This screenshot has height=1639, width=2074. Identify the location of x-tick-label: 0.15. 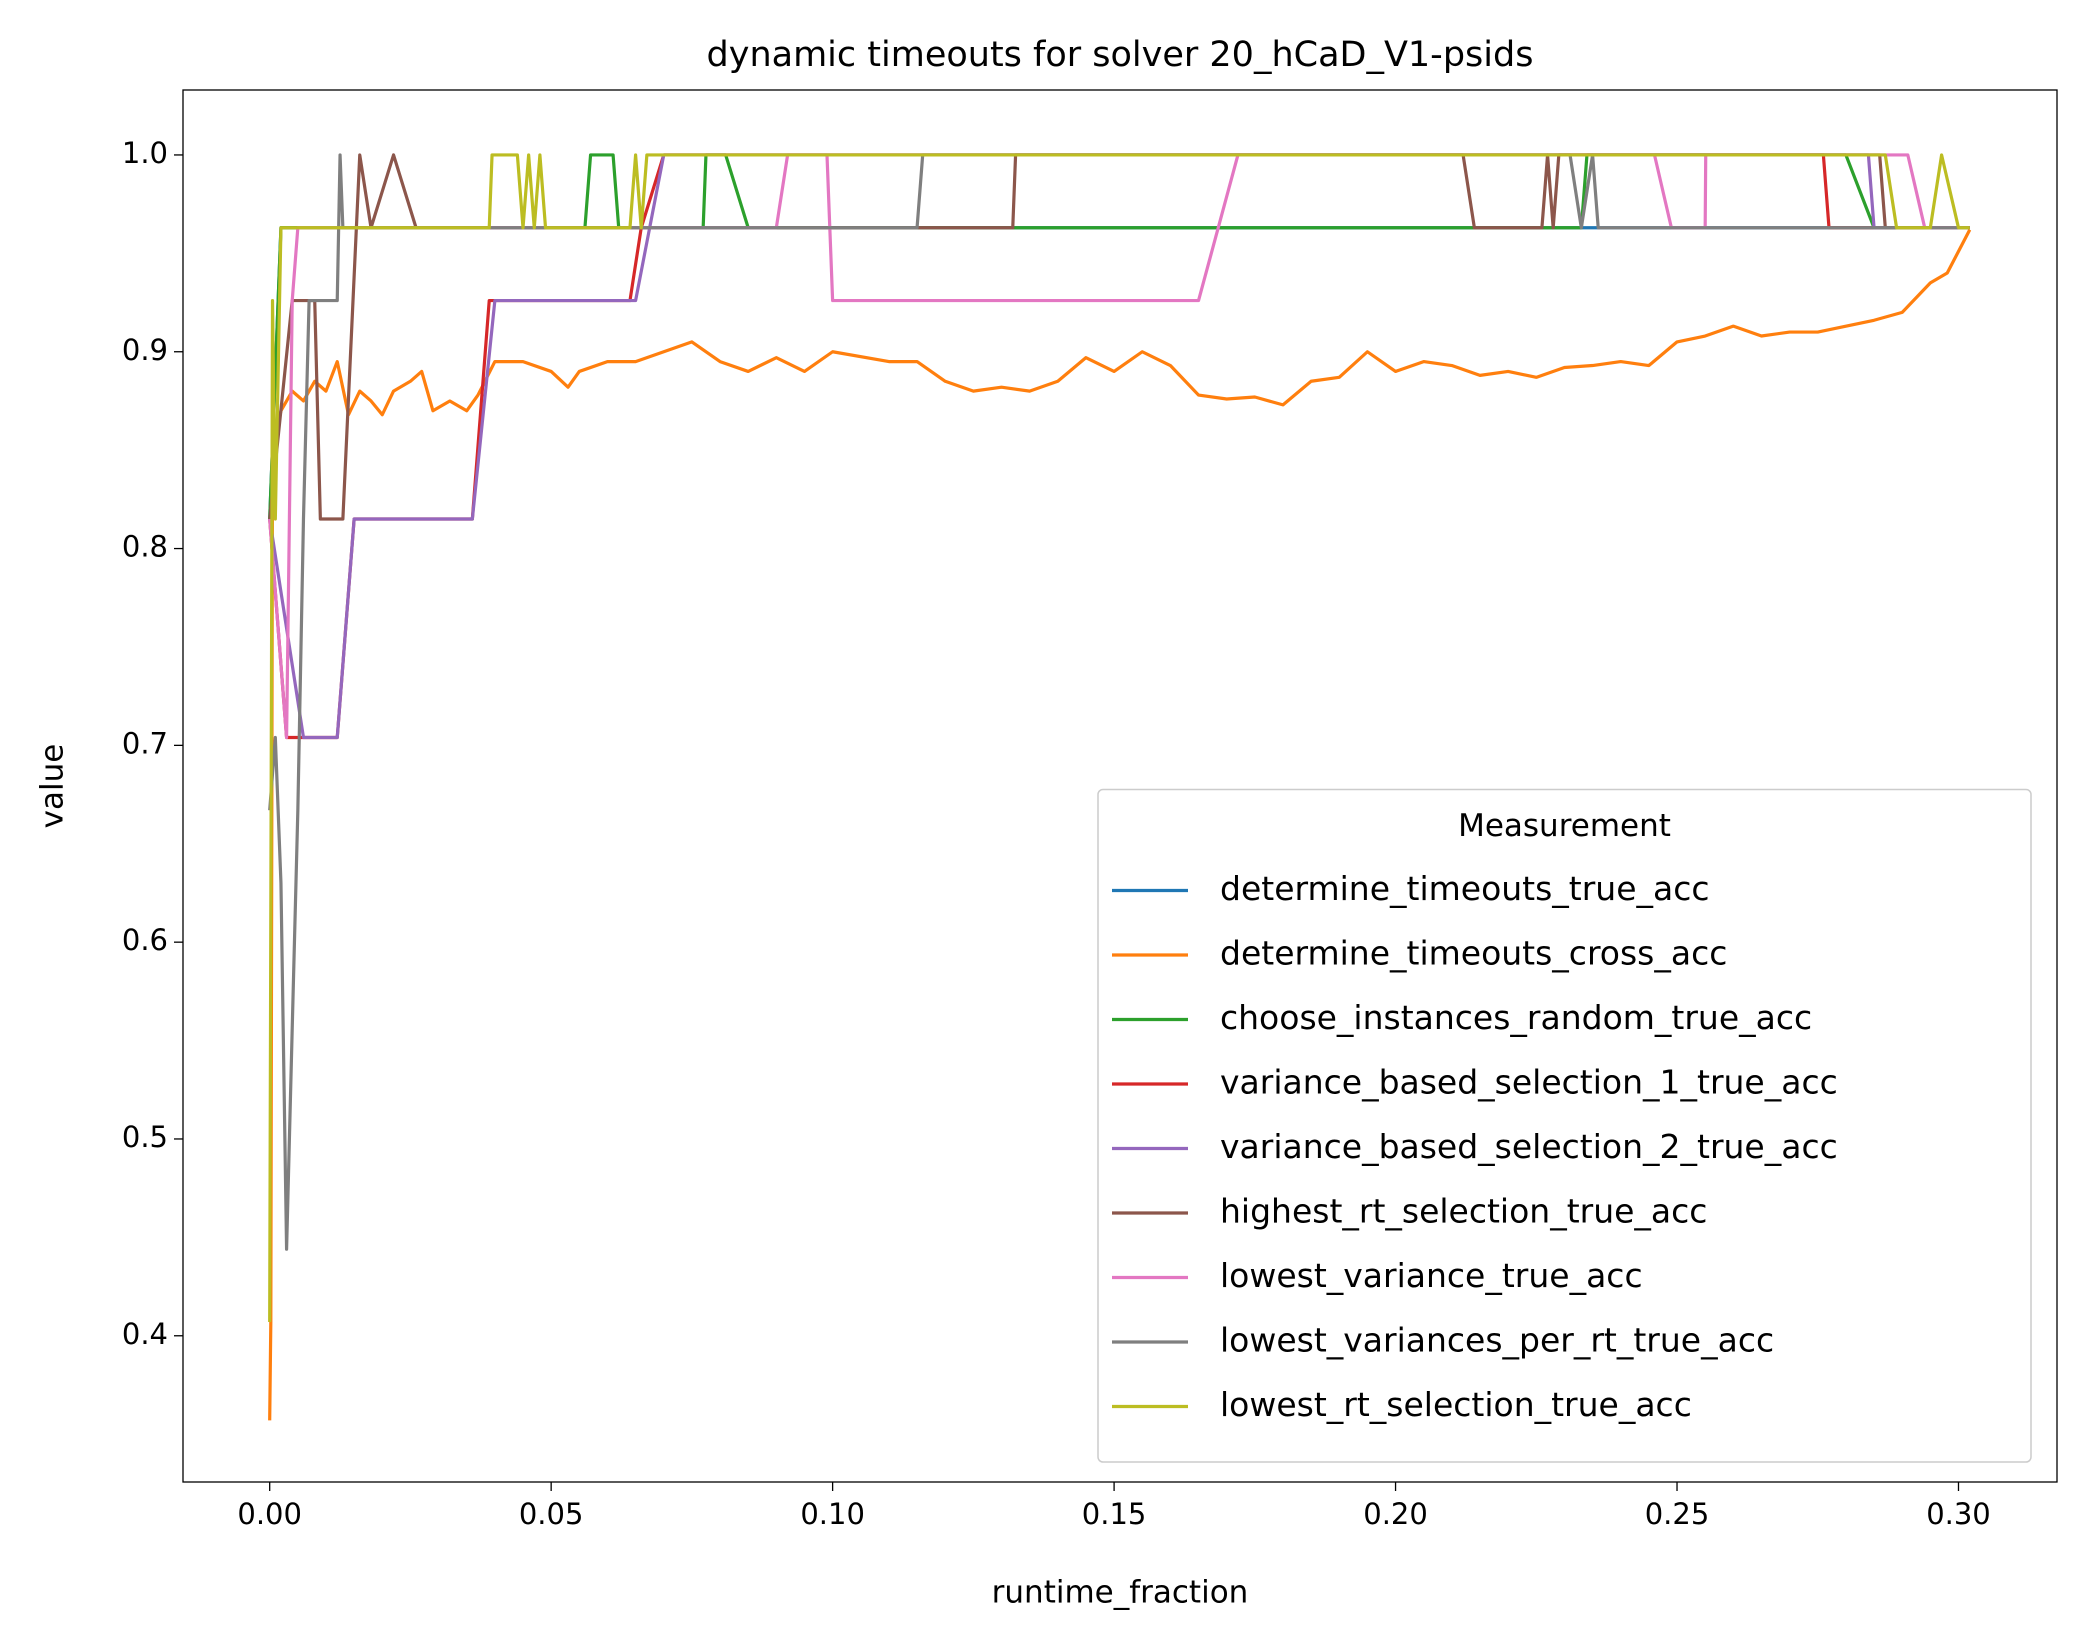
(1114, 1514).